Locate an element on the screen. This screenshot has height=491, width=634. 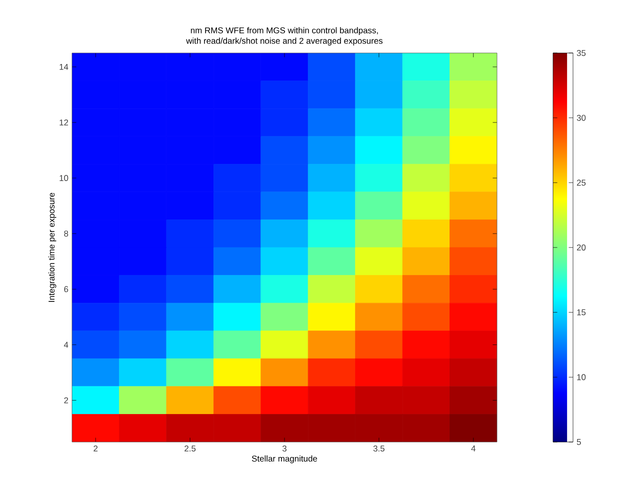
color-bar-label: 35 is located at coordinates (581, 53).